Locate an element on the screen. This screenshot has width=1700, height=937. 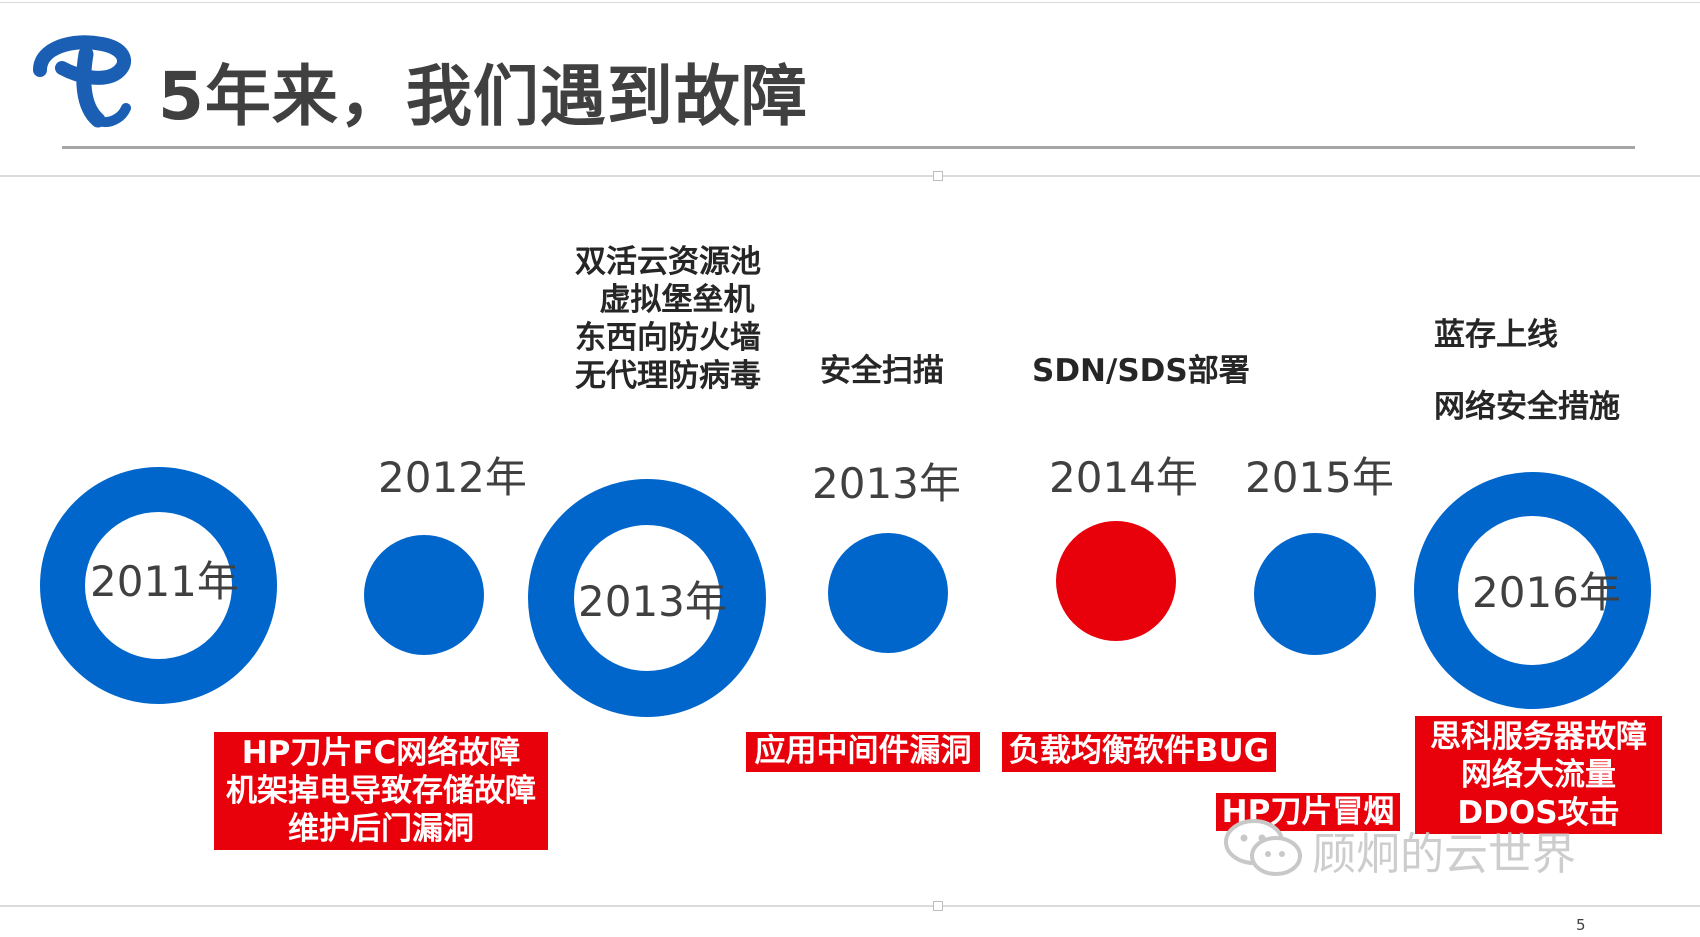
resize-handle-top is located at coordinates (938, 176).